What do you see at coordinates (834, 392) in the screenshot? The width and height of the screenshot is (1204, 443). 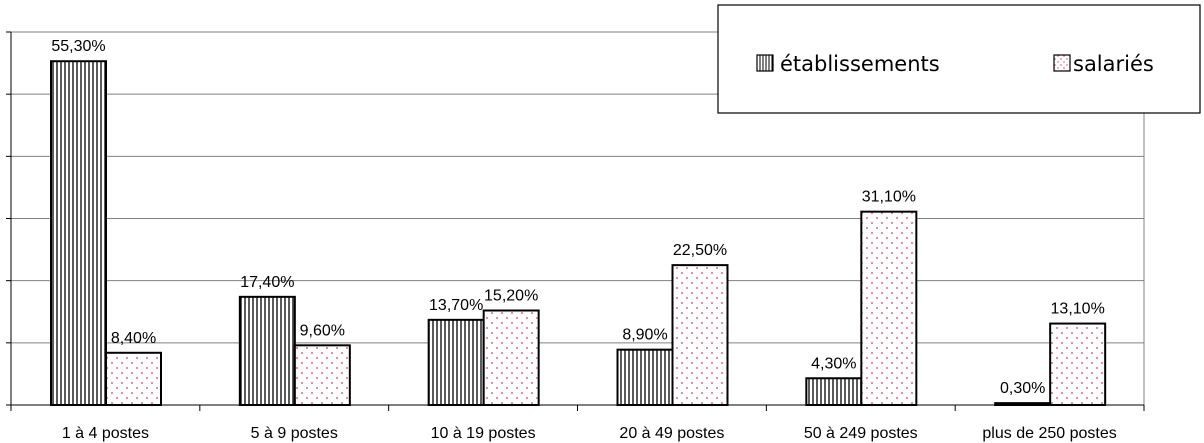 I see `bar-etablissements-50-a-249-postes` at bounding box center [834, 392].